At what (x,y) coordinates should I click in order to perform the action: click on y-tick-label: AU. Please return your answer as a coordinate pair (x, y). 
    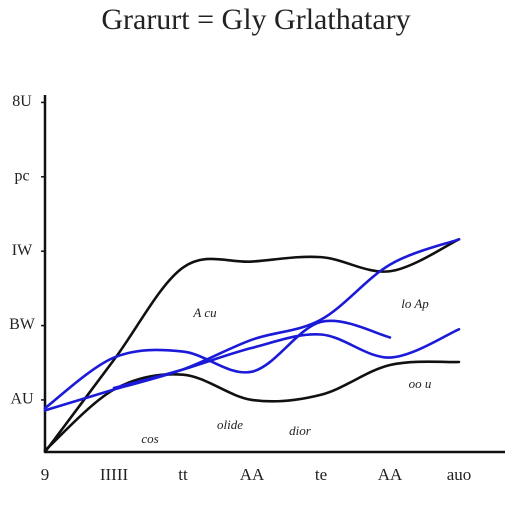
    Looking at the image, I should click on (22, 399).